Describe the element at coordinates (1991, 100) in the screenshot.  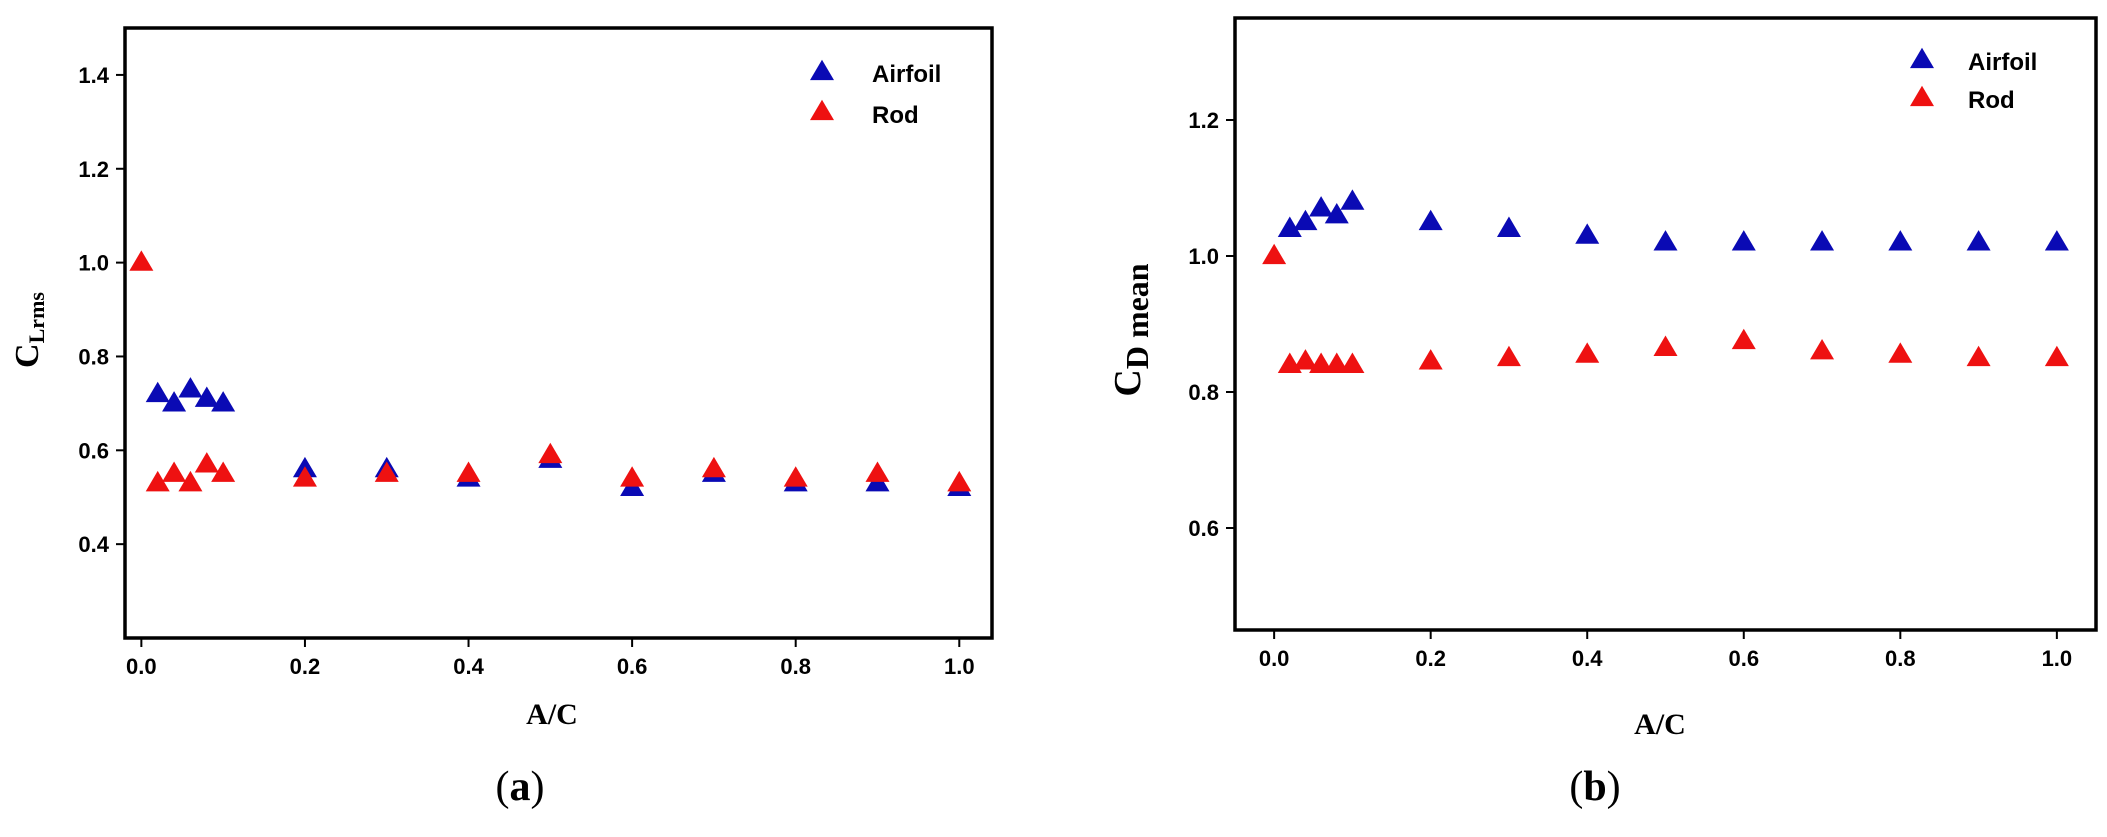
I see `legend-label-rod-b: Rod` at that location.